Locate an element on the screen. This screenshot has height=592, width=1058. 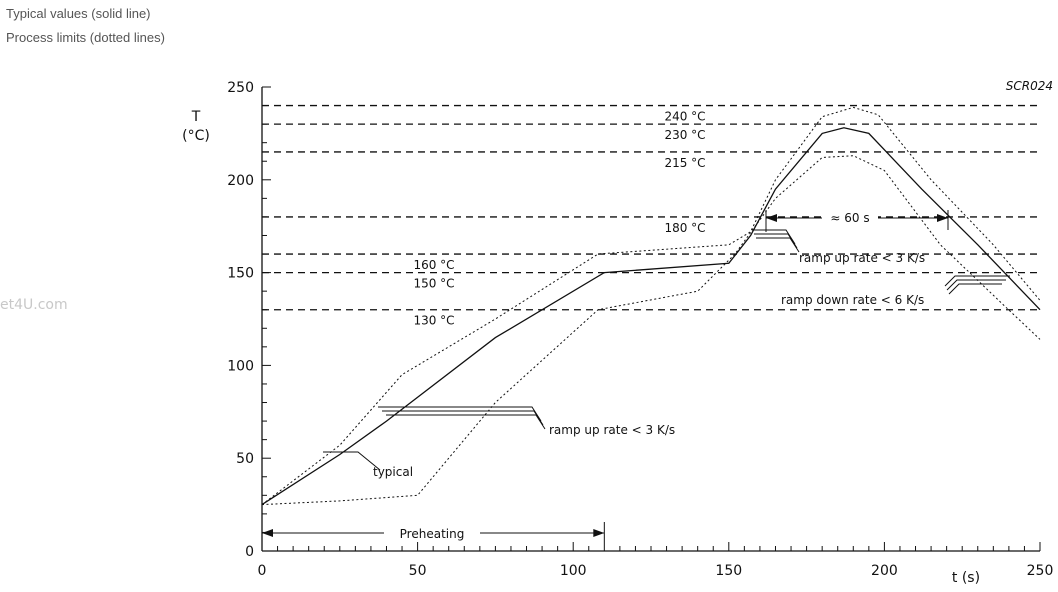
reference-label: 240 °C is located at coordinates (684, 117).